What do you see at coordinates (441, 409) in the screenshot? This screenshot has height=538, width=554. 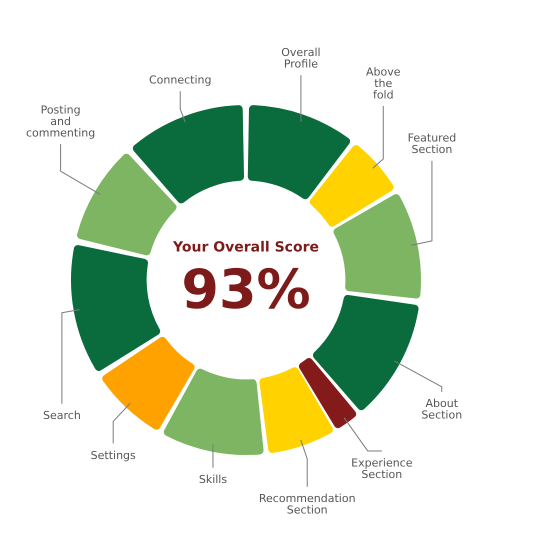 I see `slice-label: About Section` at bounding box center [441, 409].